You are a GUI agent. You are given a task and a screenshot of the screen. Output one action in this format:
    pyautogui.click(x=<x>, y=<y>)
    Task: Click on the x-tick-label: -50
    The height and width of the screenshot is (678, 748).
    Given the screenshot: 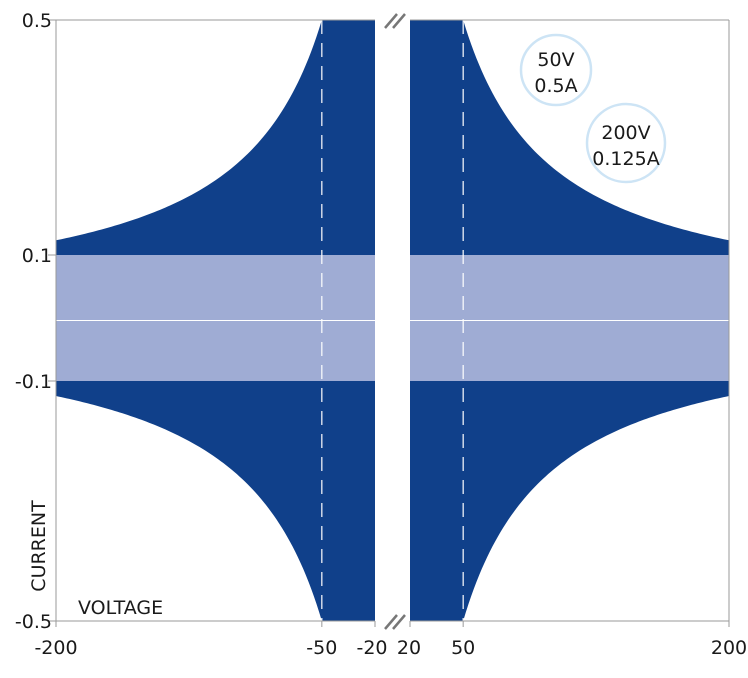 What is the action you would take?
    pyautogui.click(x=321, y=648)
    